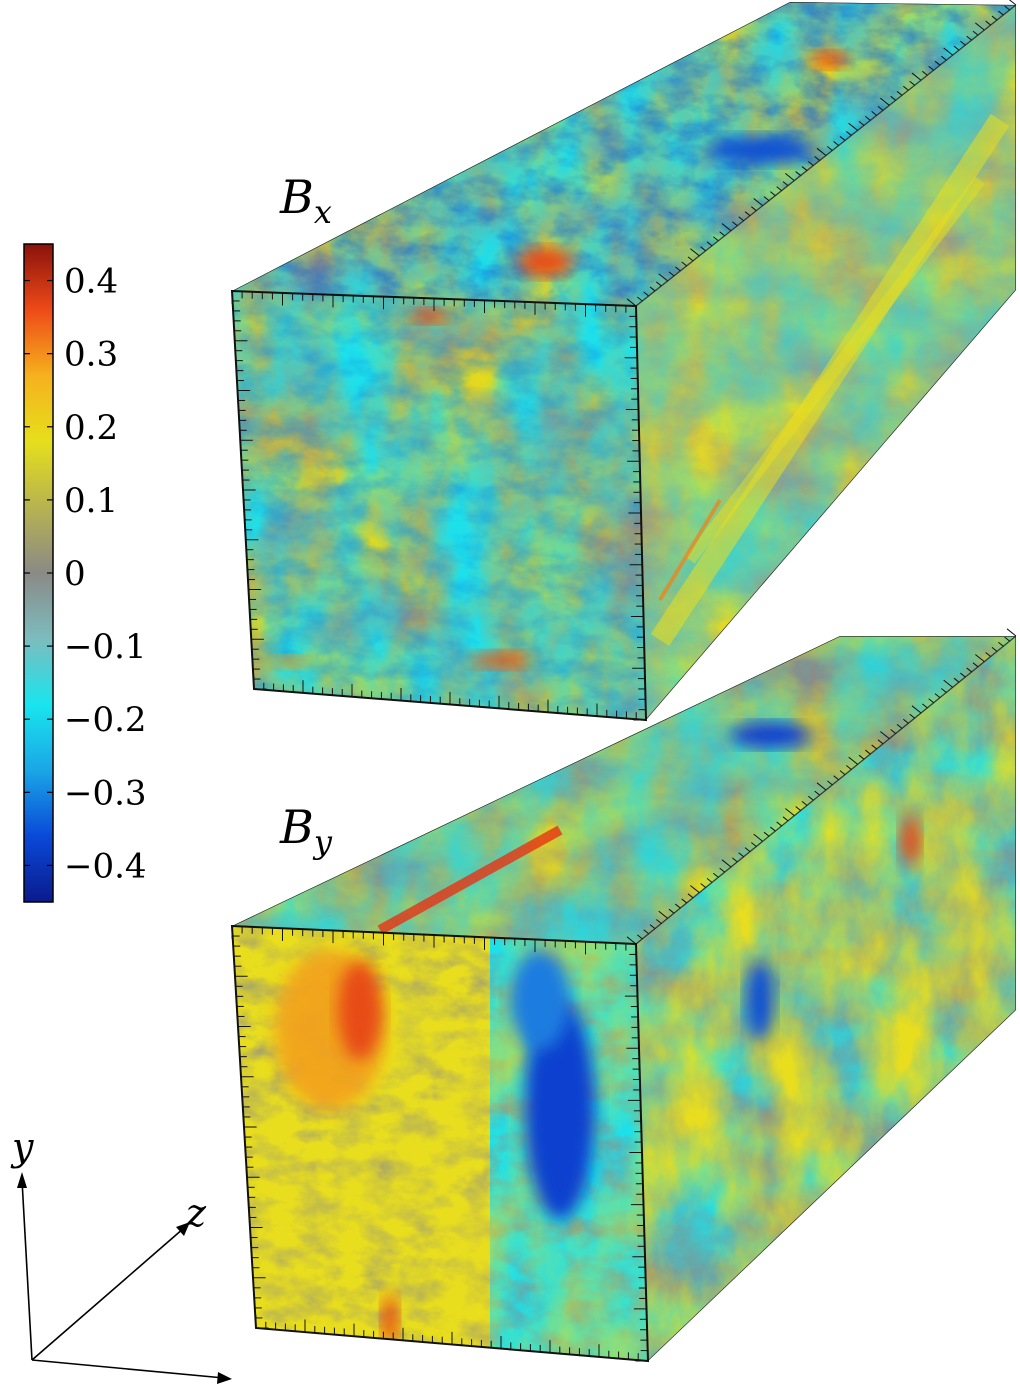 The image size is (1020, 1391). What do you see at coordinates (105, 720) in the screenshot?
I see `colorbar-tick-label: −0.2` at bounding box center [105, 720].